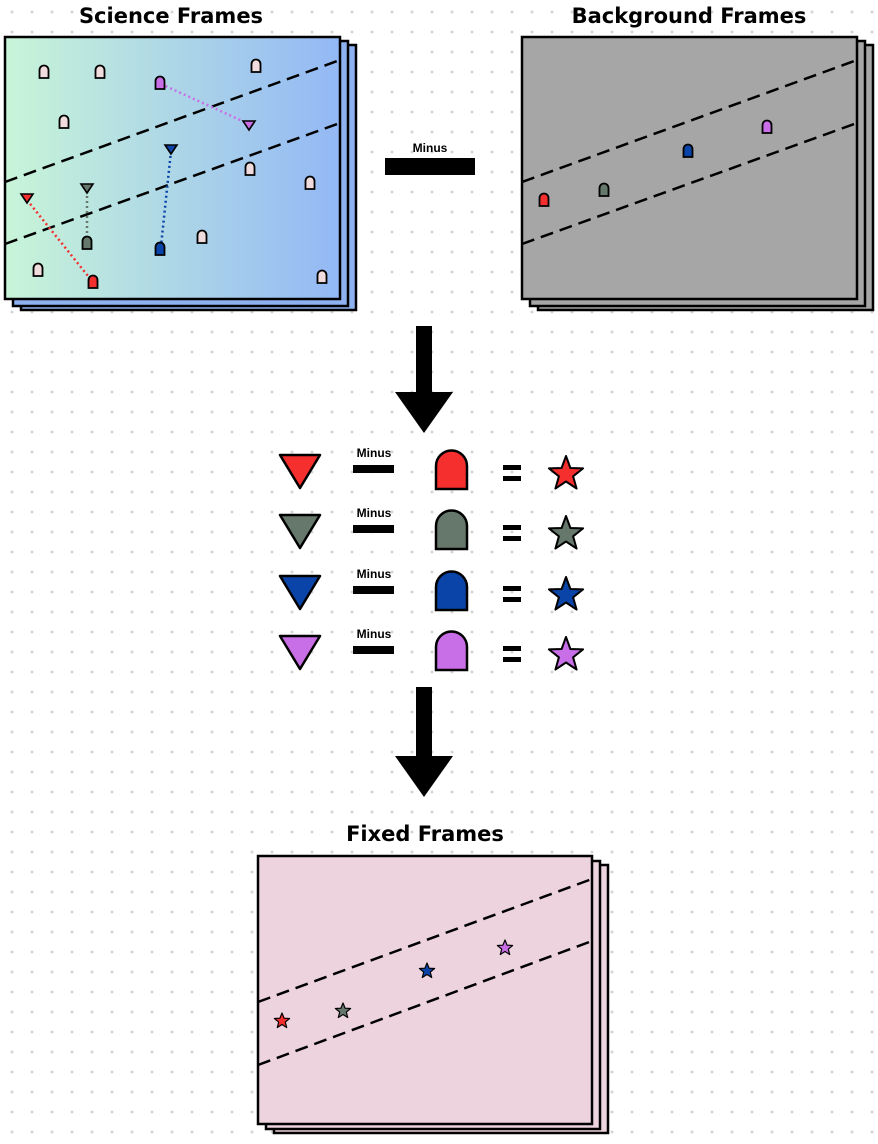 This screenshot has height=1144, width=878. I want to click on equation-row-purple: Minus, so click(431, 649).